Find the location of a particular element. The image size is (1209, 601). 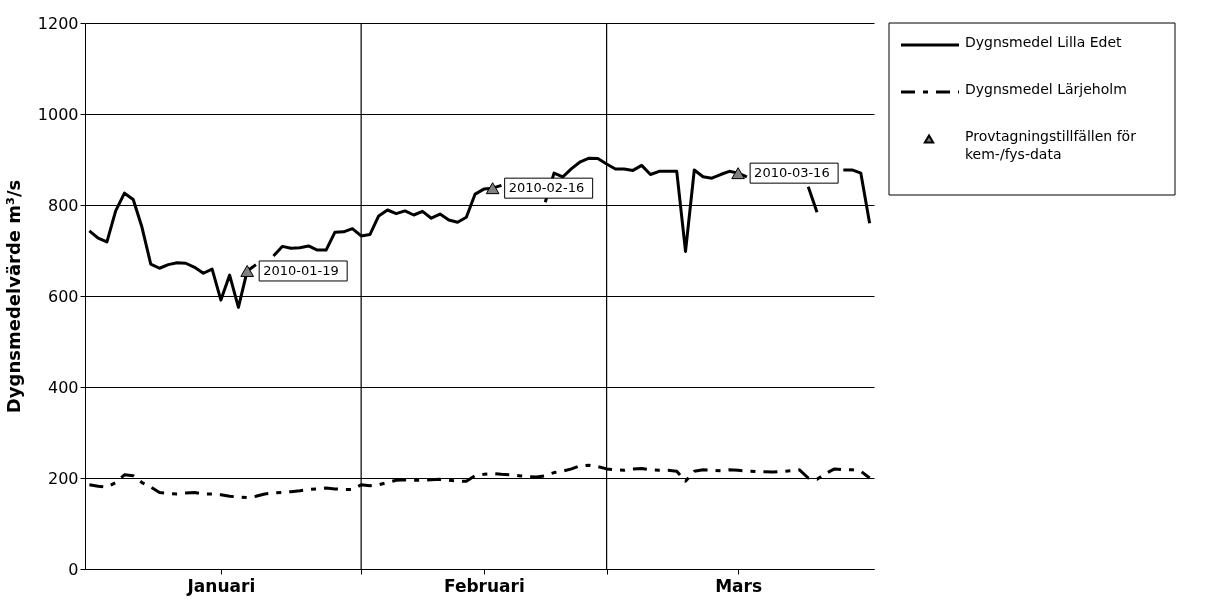

y-tick-label: 200 is located at coordinates (63, 478).